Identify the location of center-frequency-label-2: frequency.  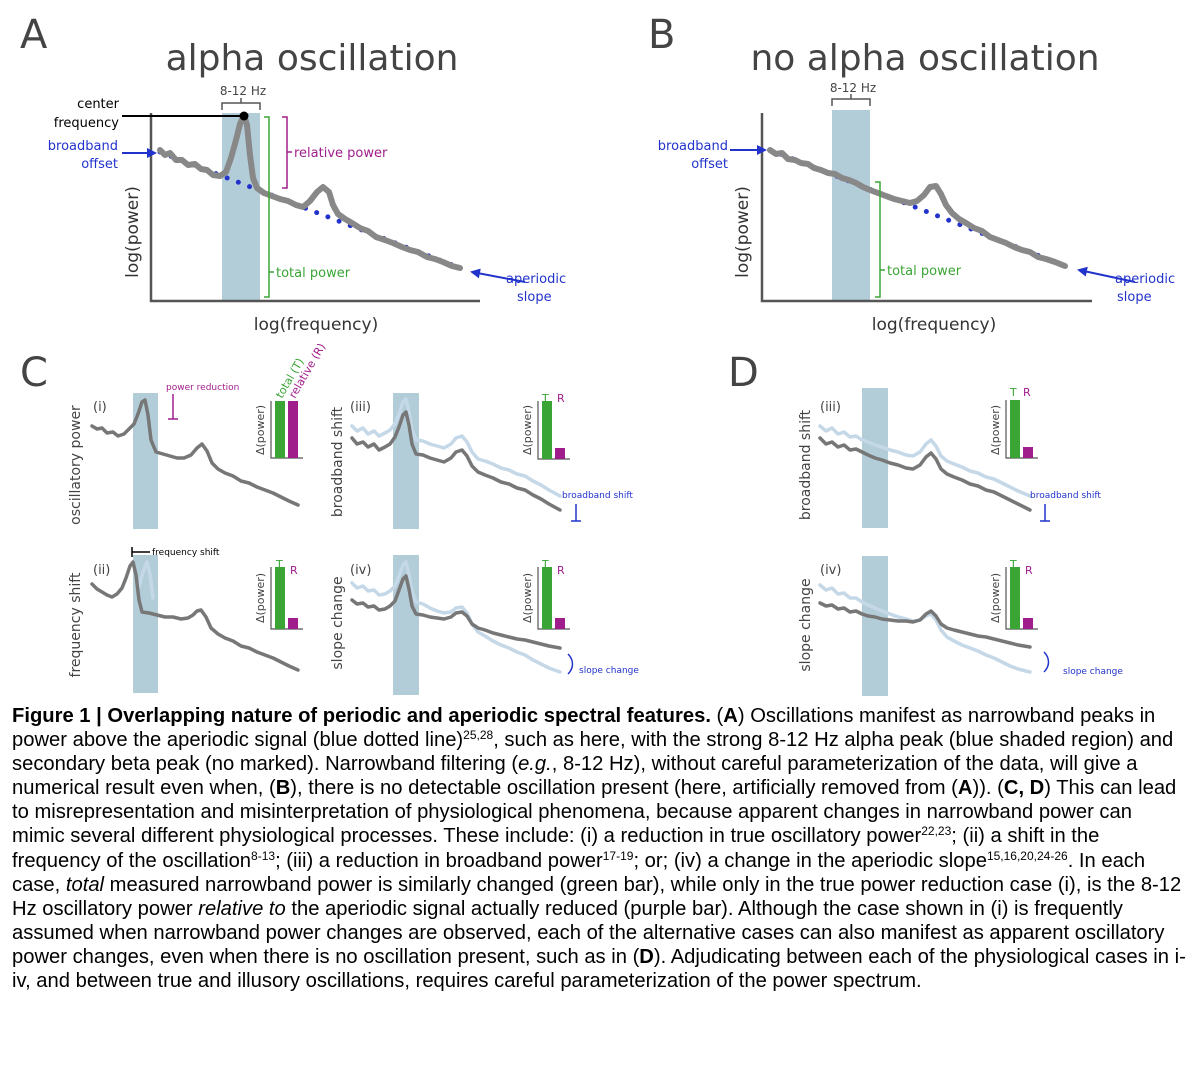
(87, 123).